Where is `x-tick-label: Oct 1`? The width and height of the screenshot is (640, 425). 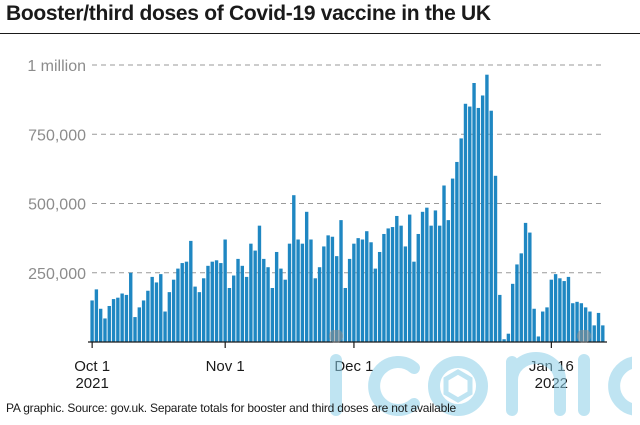 x-tick-label: Oct 1 is located at coordinates (92, 366).